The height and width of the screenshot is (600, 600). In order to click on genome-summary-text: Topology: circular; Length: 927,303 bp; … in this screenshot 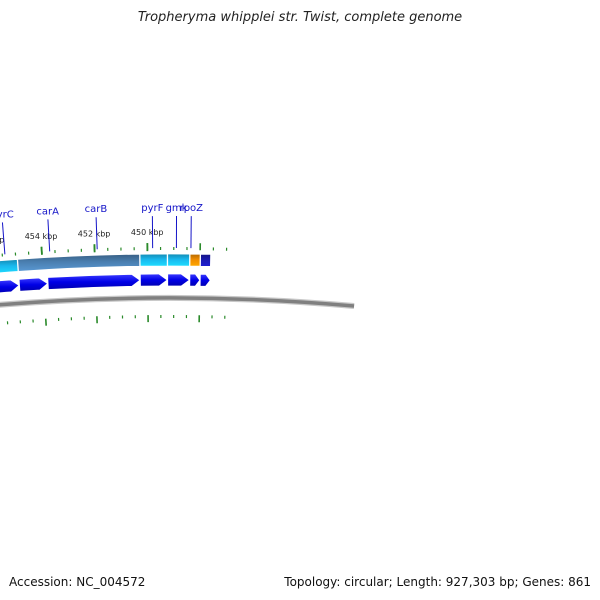, I will do `click(437, 582)`.